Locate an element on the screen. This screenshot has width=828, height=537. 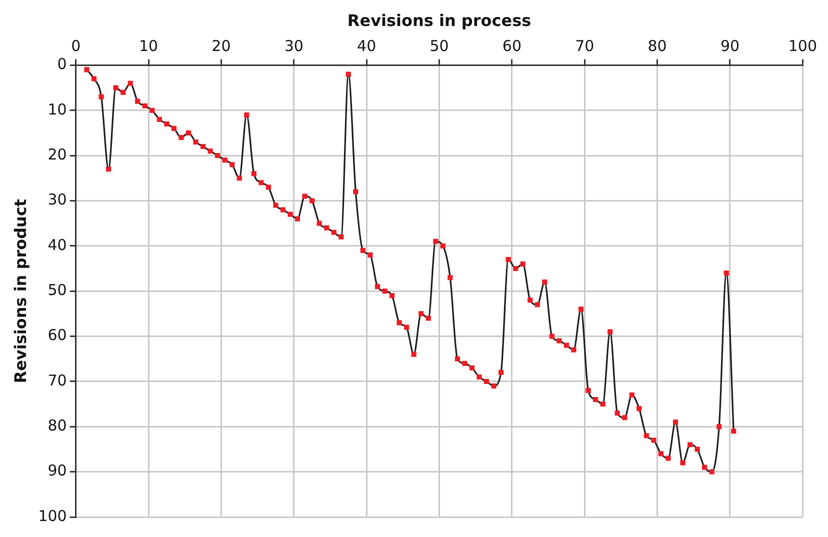
x-axis-title: Revisions in process is located at coordinates (439, 20).